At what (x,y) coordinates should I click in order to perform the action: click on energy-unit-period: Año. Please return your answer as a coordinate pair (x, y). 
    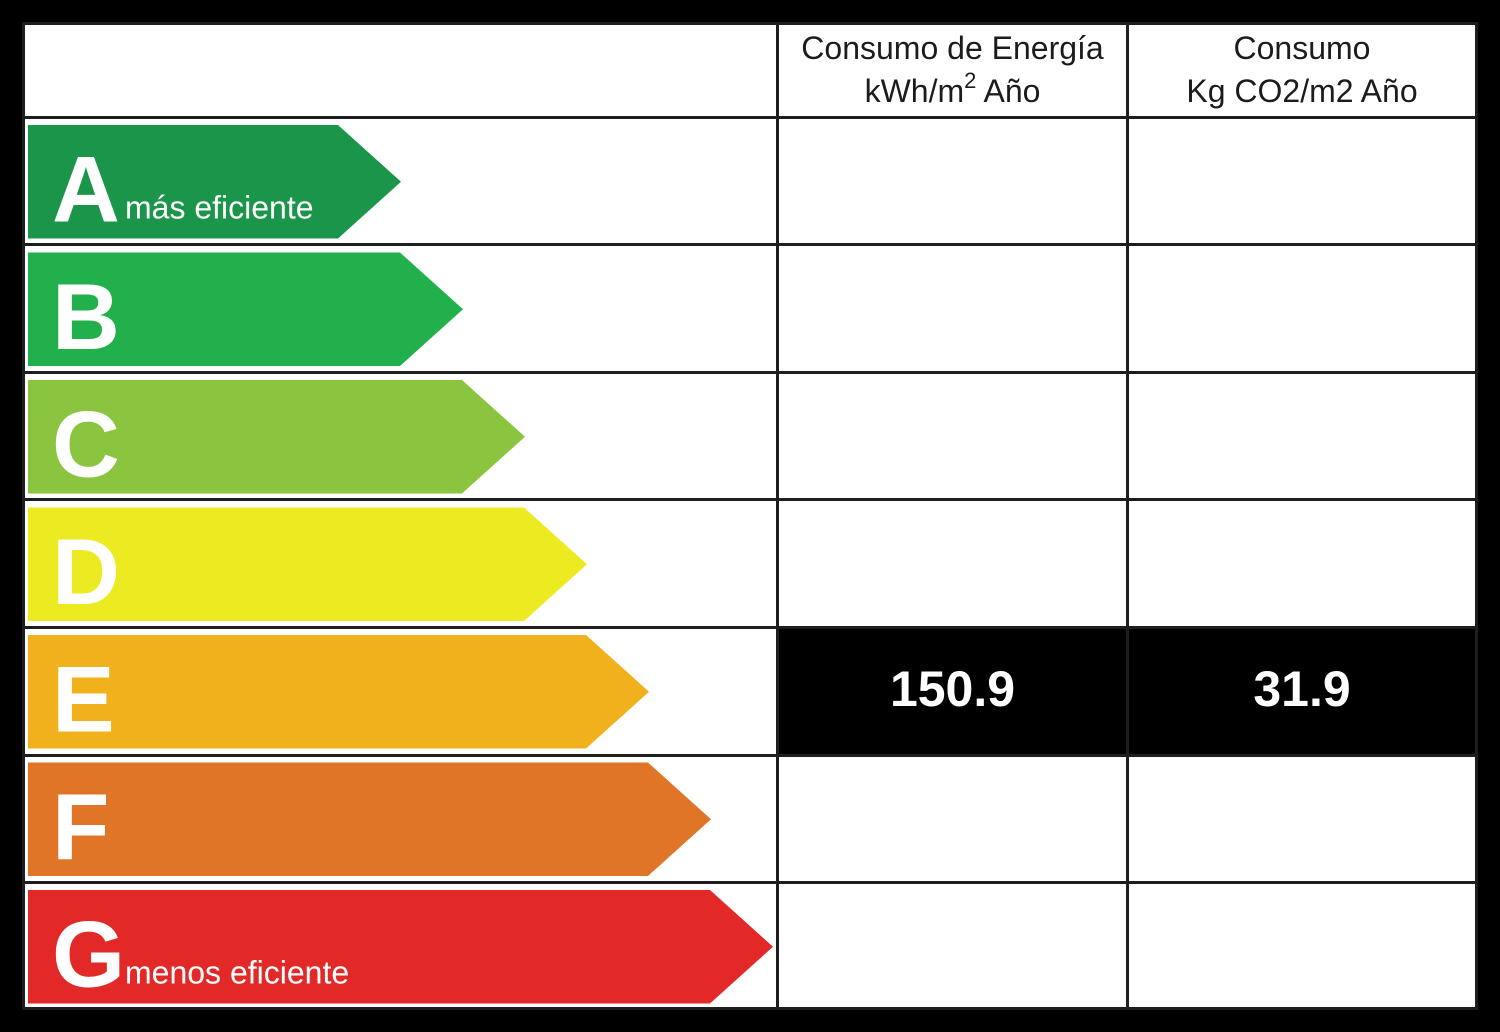
    Looking at the image, I should click on (1008, 90).